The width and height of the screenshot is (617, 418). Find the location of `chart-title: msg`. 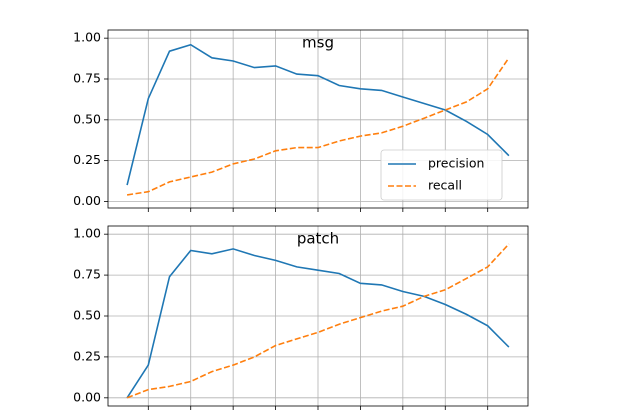

chart-title: msg is located at coordinates (318, 43).